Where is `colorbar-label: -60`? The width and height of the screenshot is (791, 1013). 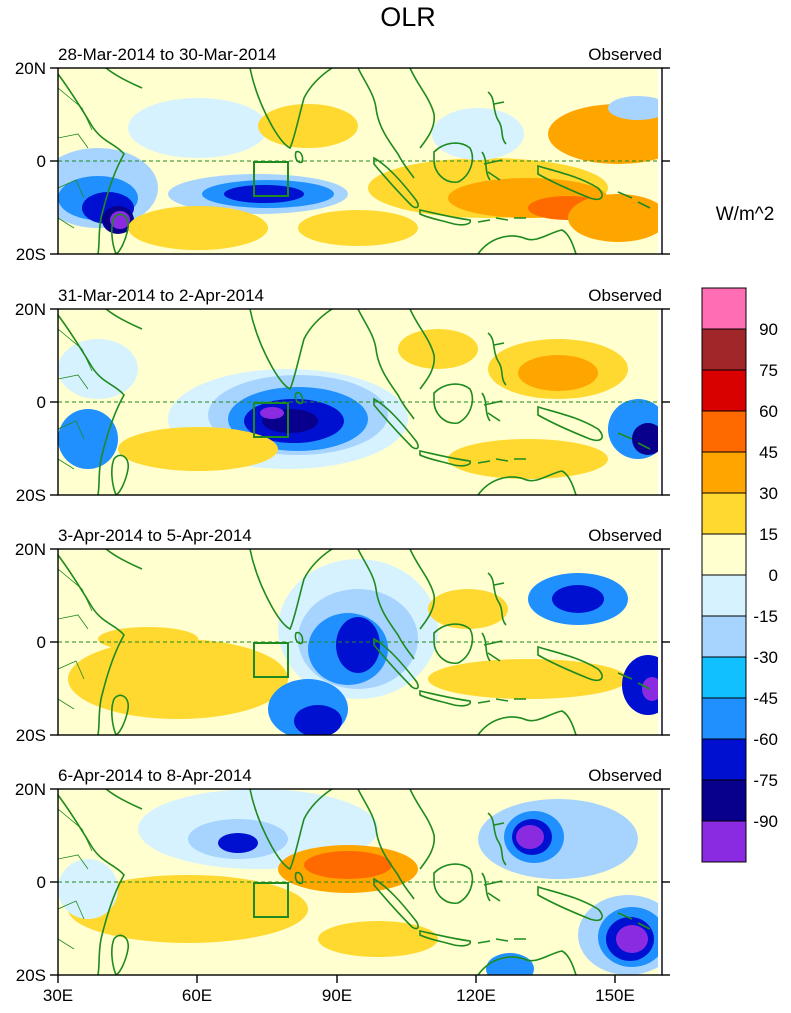 colorbar-label: -60 is located at coordinates (765, 739).